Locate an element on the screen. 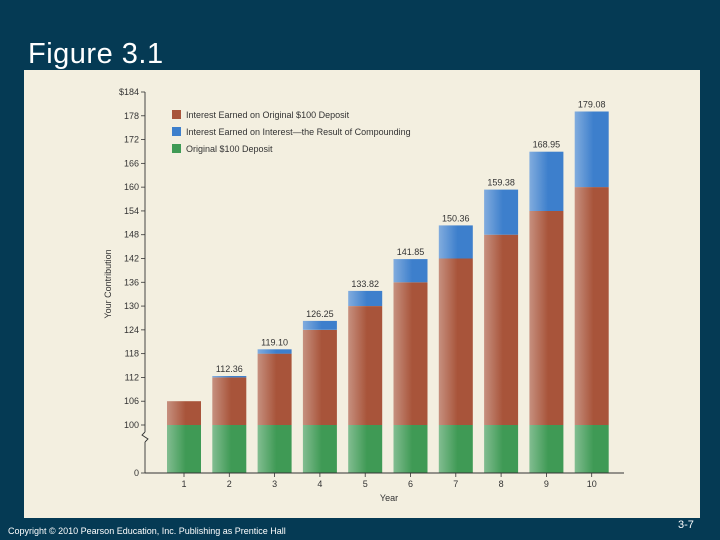  total-label-year-2: 112.36 is located at coordinates (229, 369).